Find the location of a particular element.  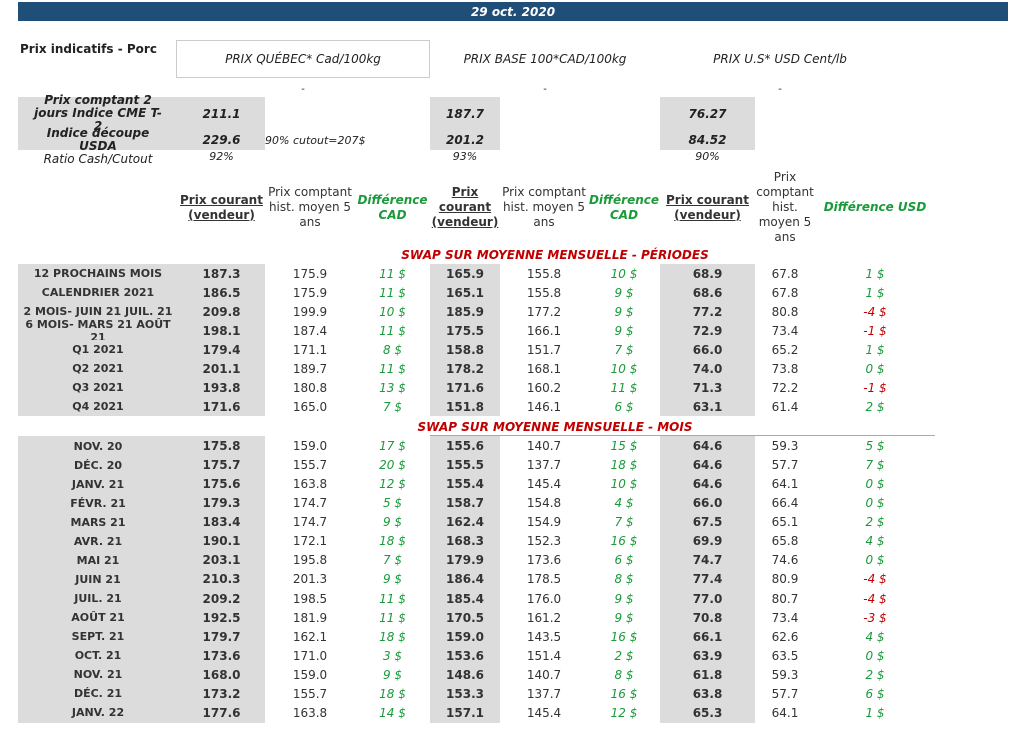

cell: 11 $ is located at coordinates (392, 292).